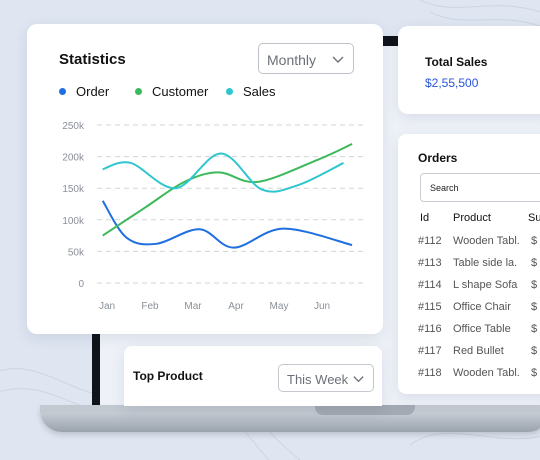 The width and height of the screenshot is (540, 460). Describe the element at coordinates (430, 263) in the screenshot. I see `order-id: #113` at that location.